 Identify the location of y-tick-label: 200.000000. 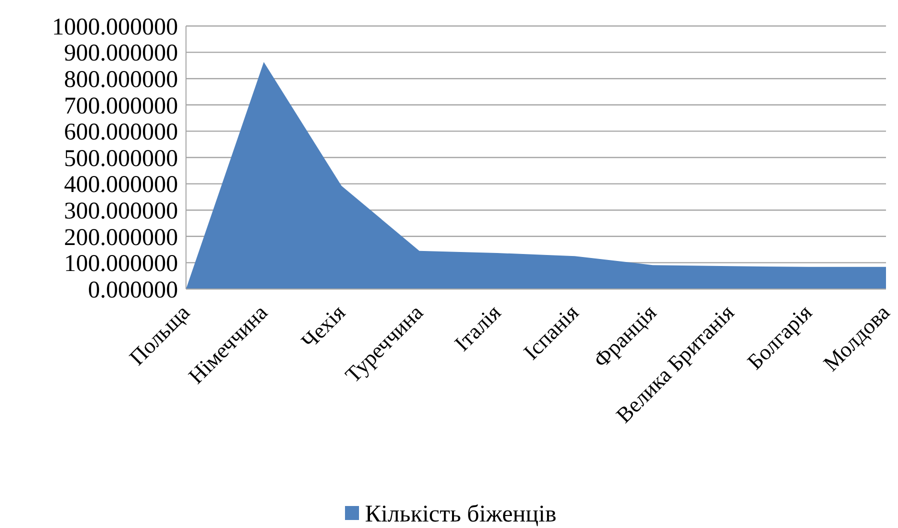
(121, 237).